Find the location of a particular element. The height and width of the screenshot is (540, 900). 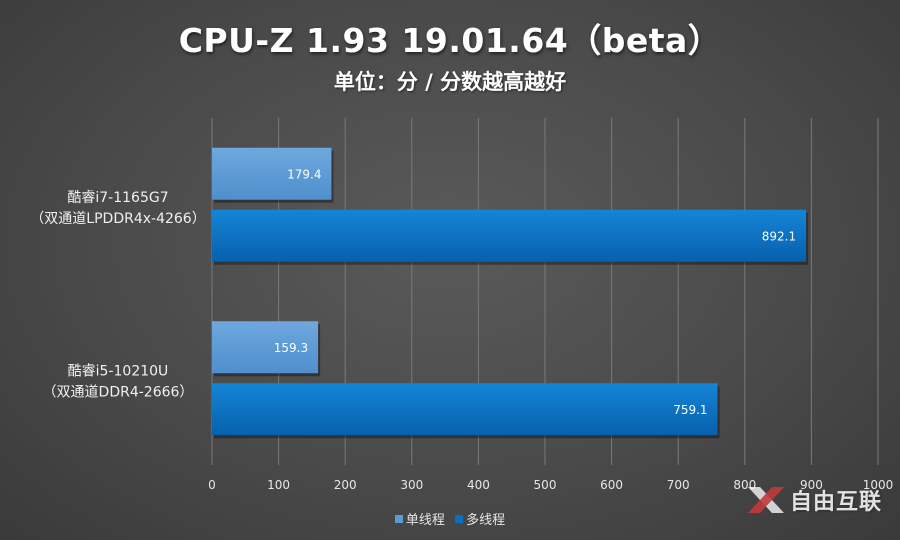

x-tick-label-600: 600 is located at coordinates (611, 485).